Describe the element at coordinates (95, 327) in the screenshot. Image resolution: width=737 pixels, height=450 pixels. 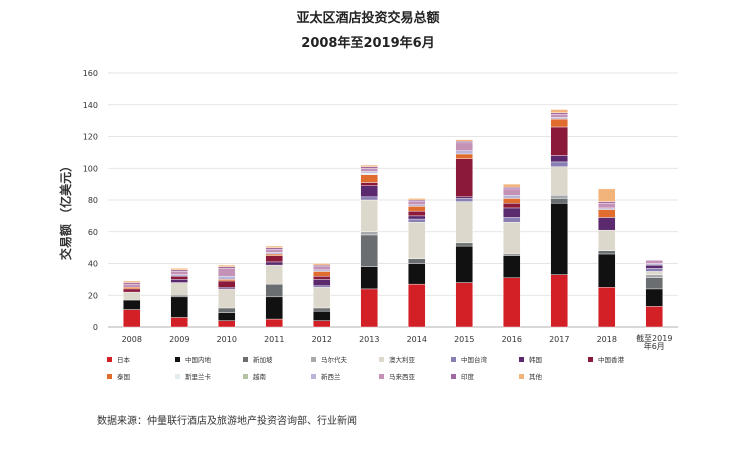
I see `y-tick-label: 0` at that location.